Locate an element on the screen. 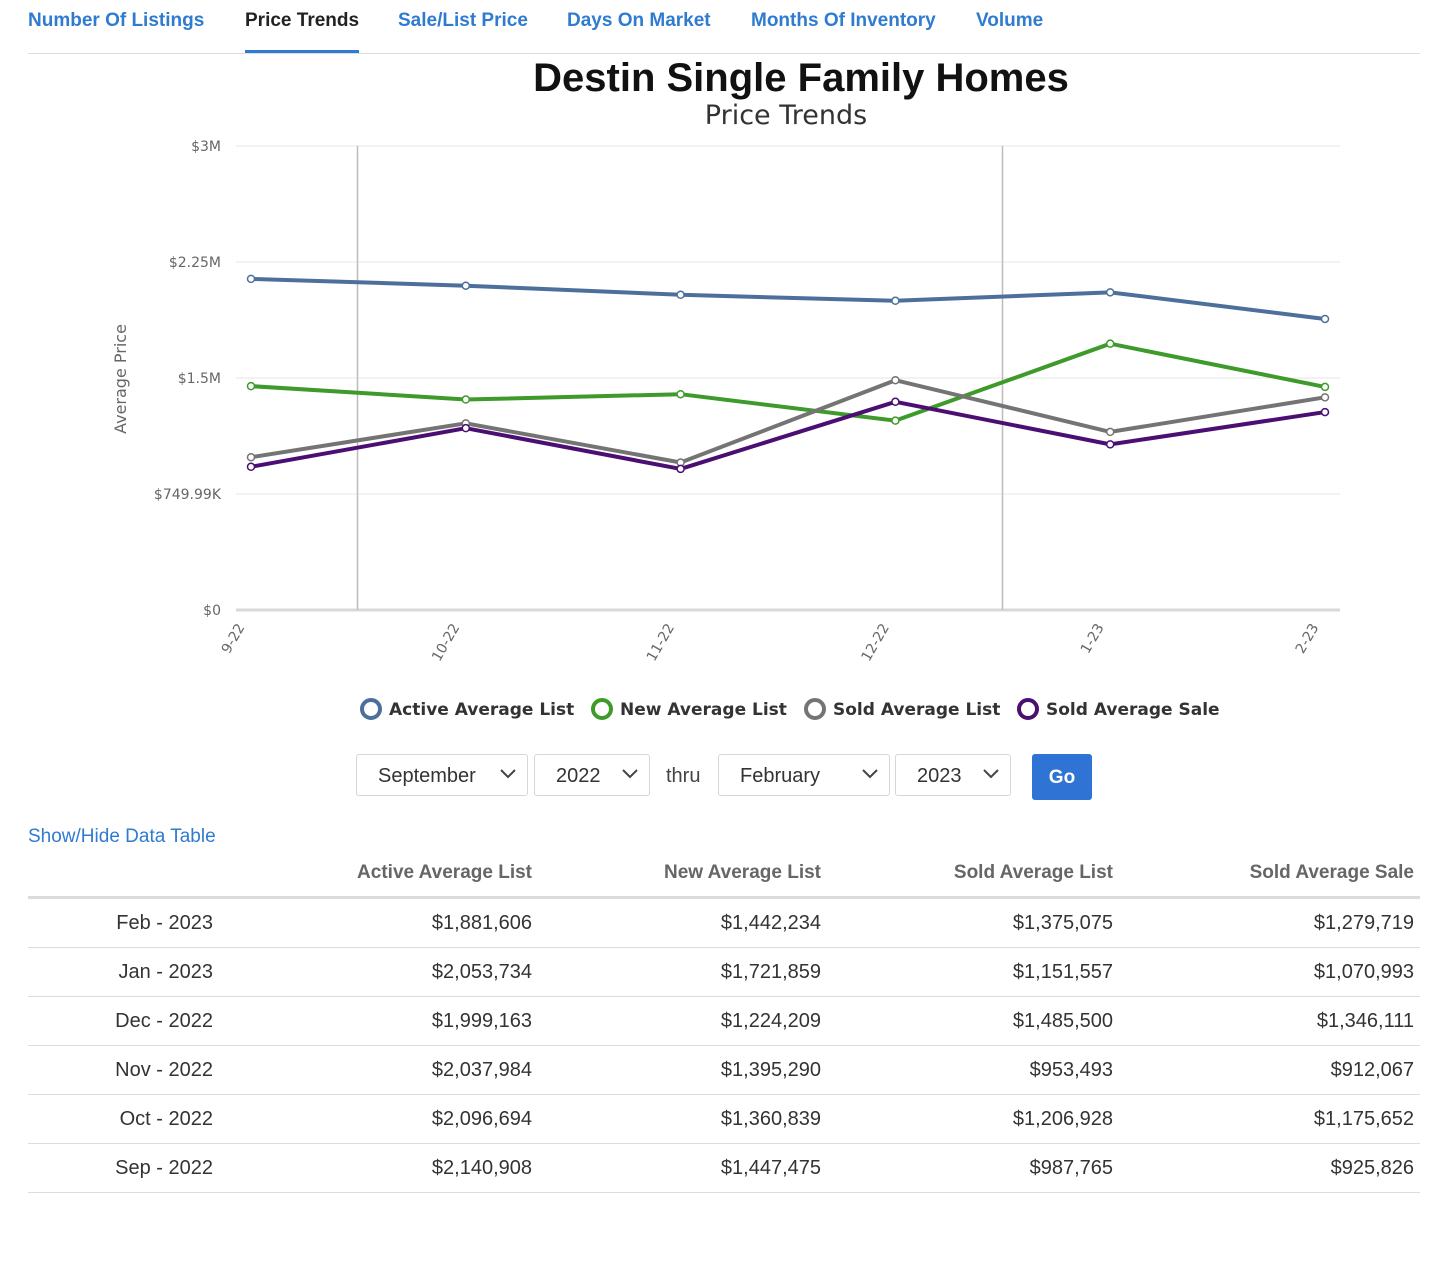 This screenshot has width=1452, height=1274. from-month-value: September is located at coordinates (427, 776).